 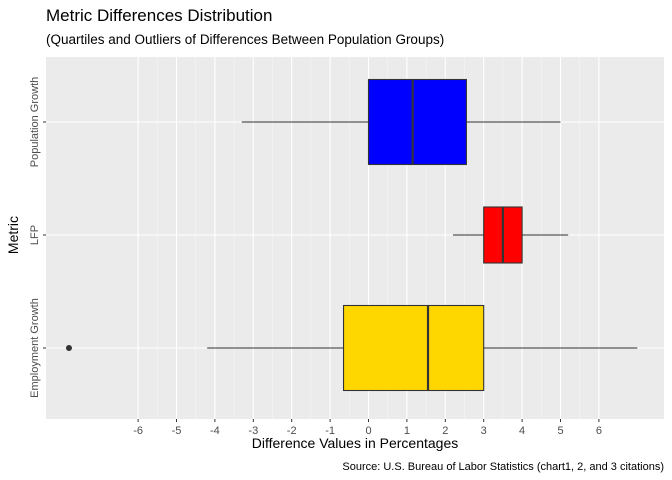 What do you see at coordinates (292, 431) in the screenshot?
I see `x-tick-label: -2` at bounding box center [292, 431].